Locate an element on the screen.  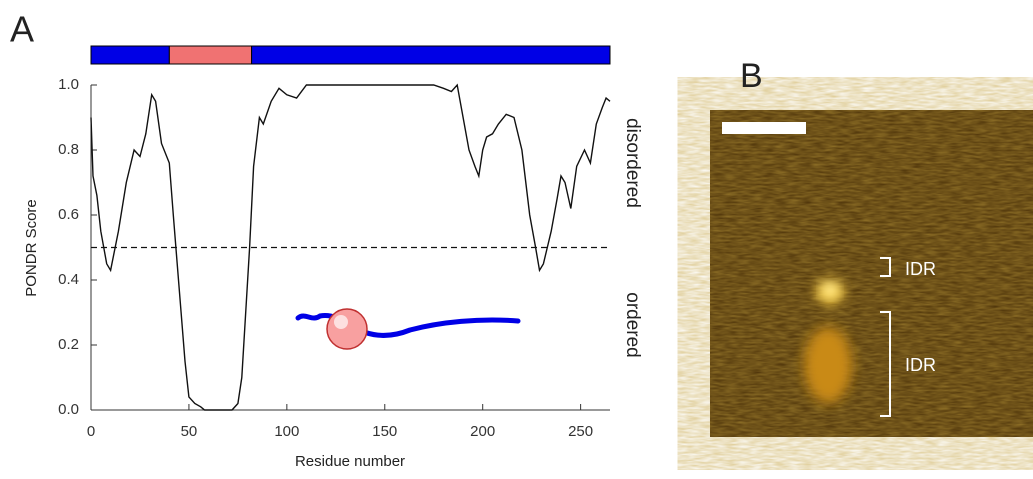
x-tick-label: 150 is located at coordinates (384, 431).